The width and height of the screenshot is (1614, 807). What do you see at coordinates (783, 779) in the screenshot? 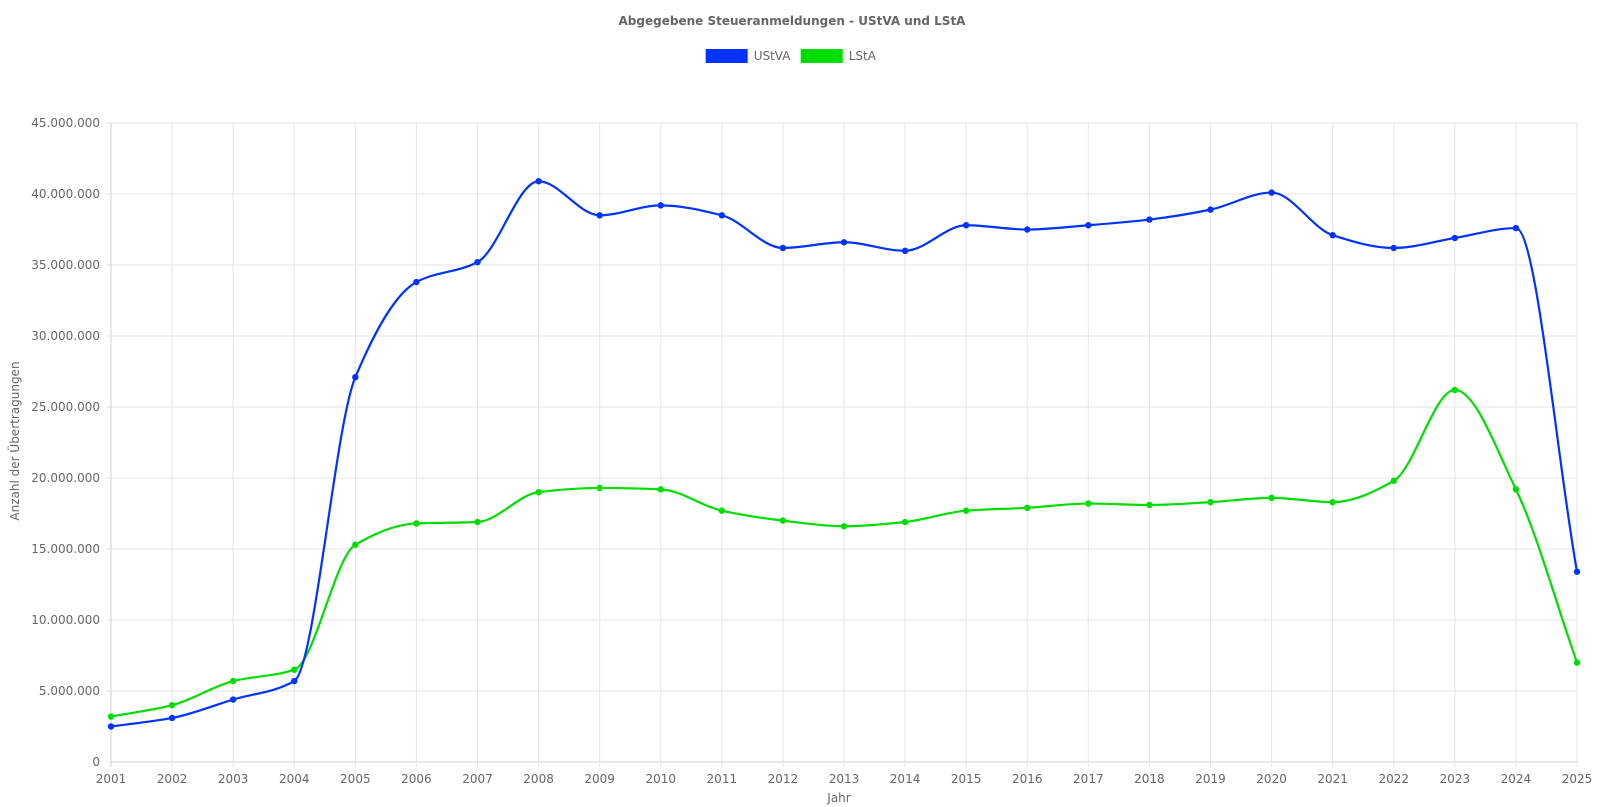
I see `x-tick-label: 2012` at bounding box center [783, 779].